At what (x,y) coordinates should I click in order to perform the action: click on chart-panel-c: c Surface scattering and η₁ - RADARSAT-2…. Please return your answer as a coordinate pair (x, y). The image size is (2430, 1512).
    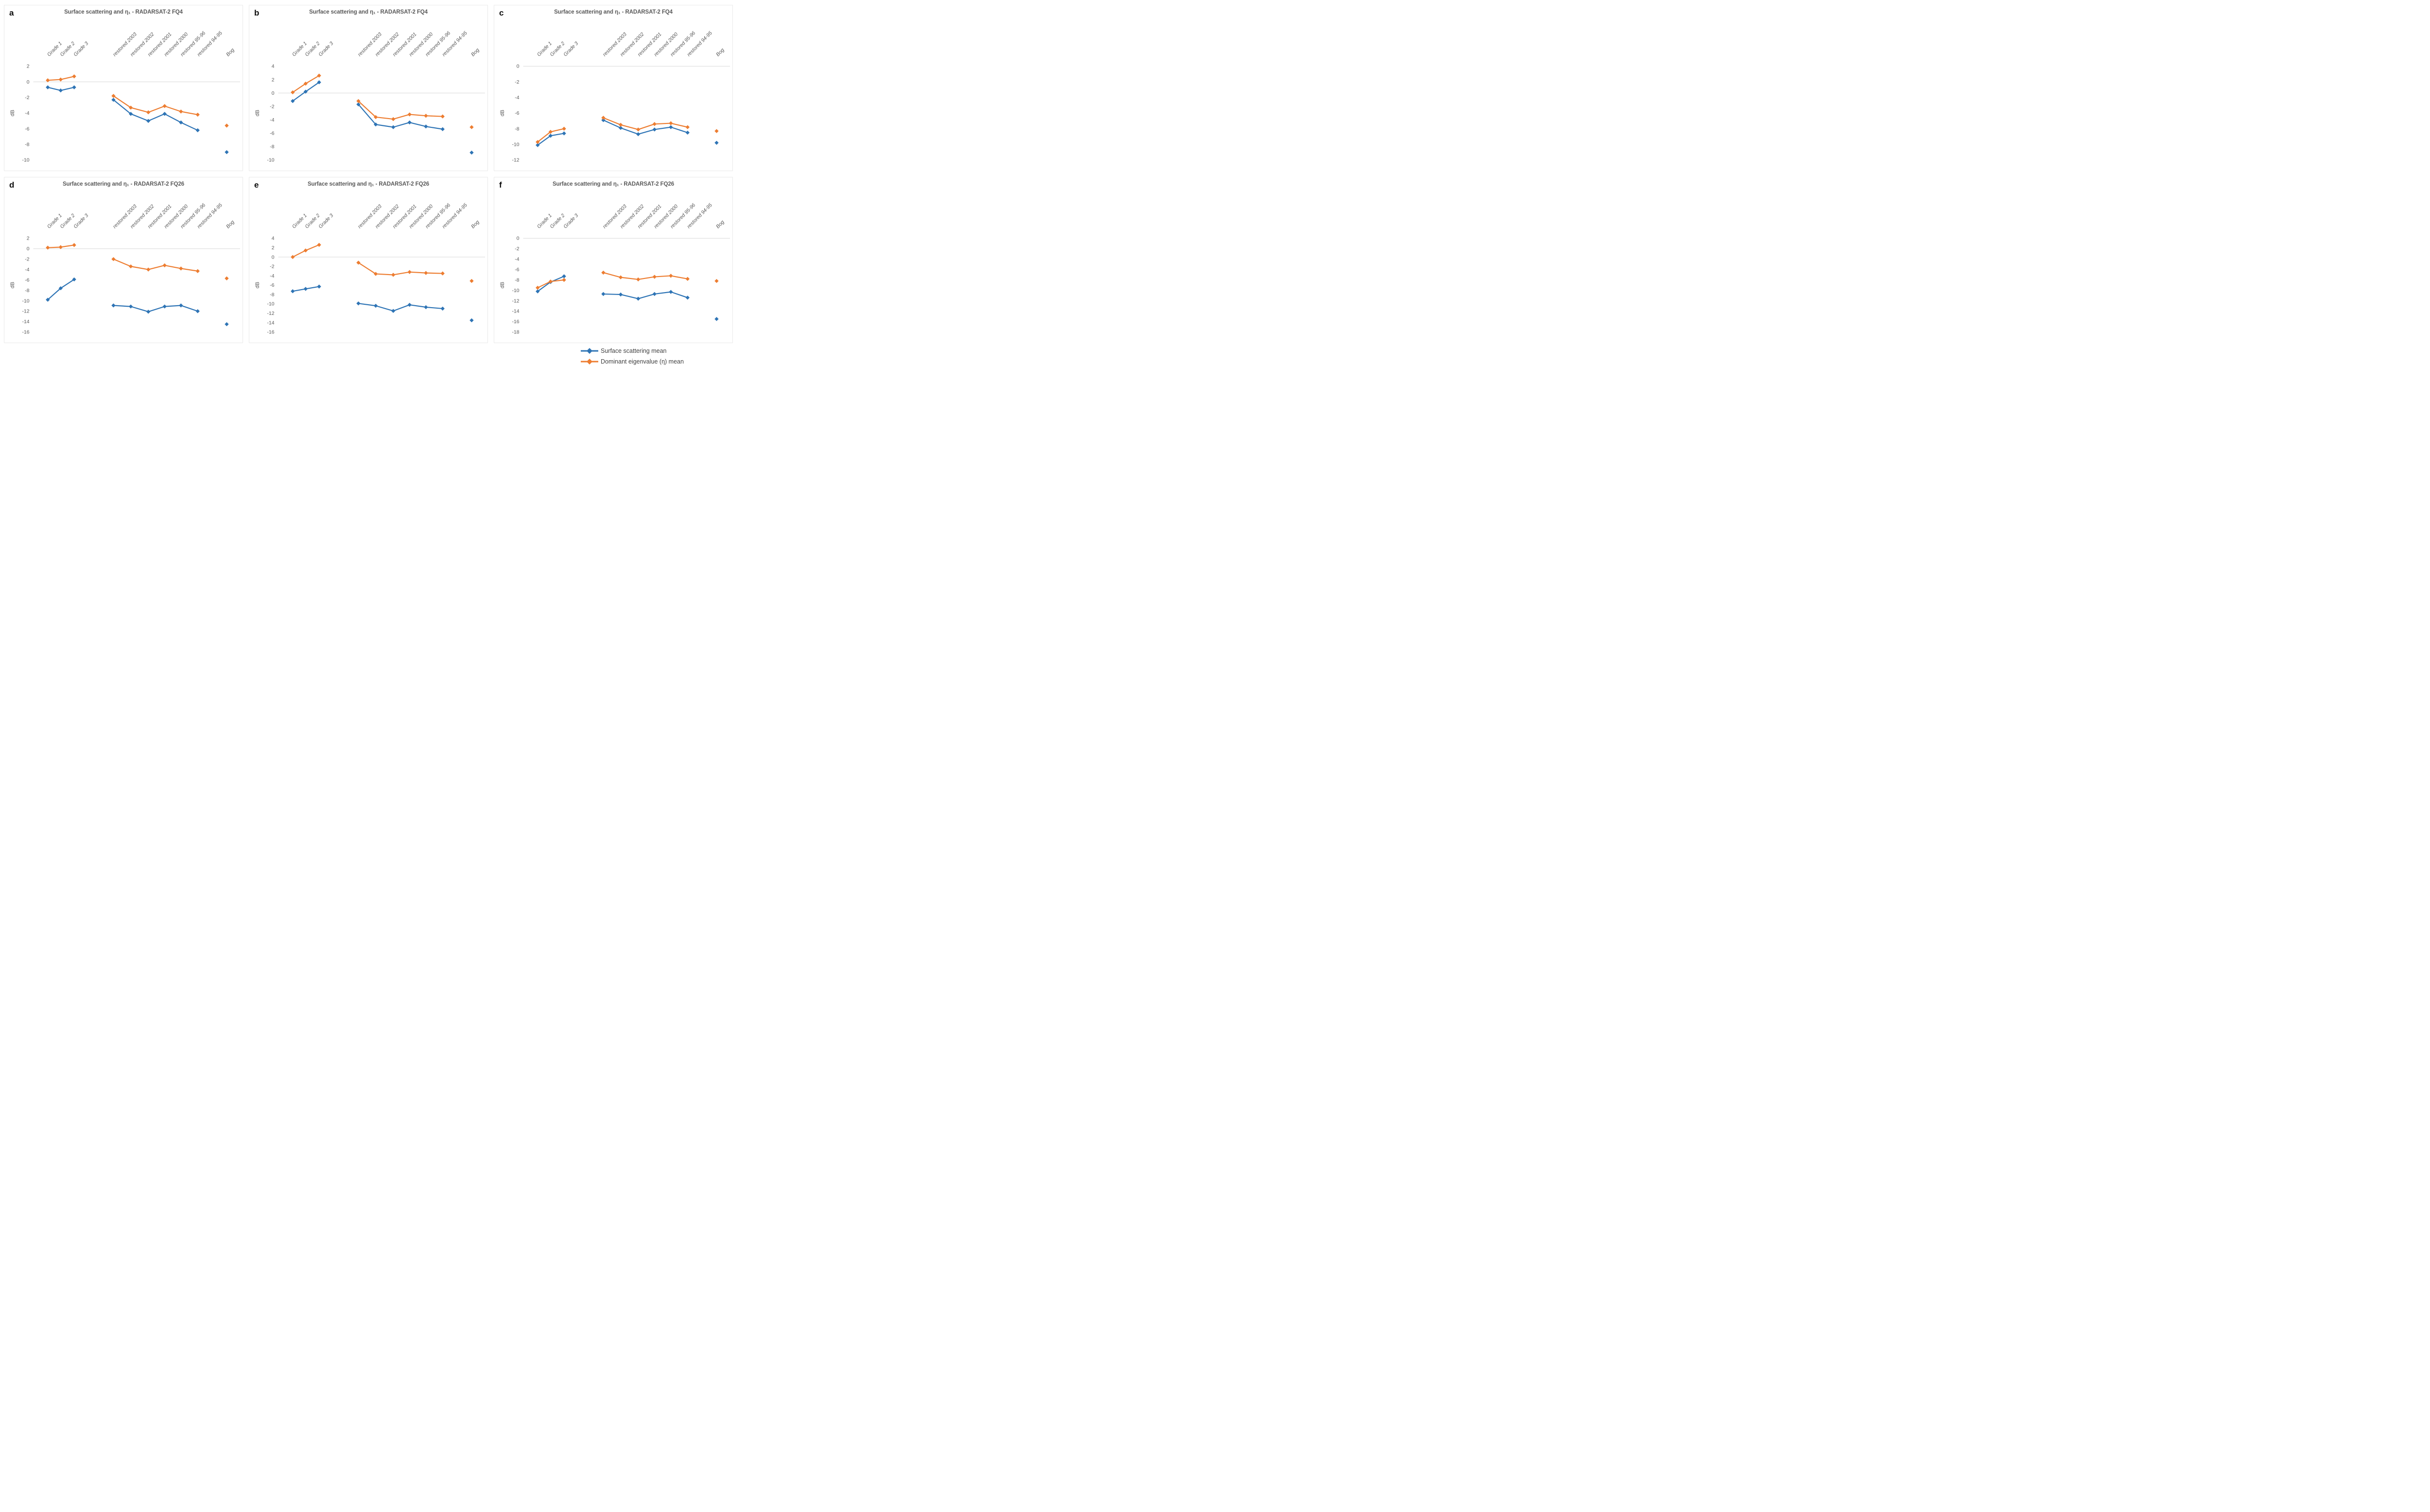
    Looking at the image, I should click on (613, 88).